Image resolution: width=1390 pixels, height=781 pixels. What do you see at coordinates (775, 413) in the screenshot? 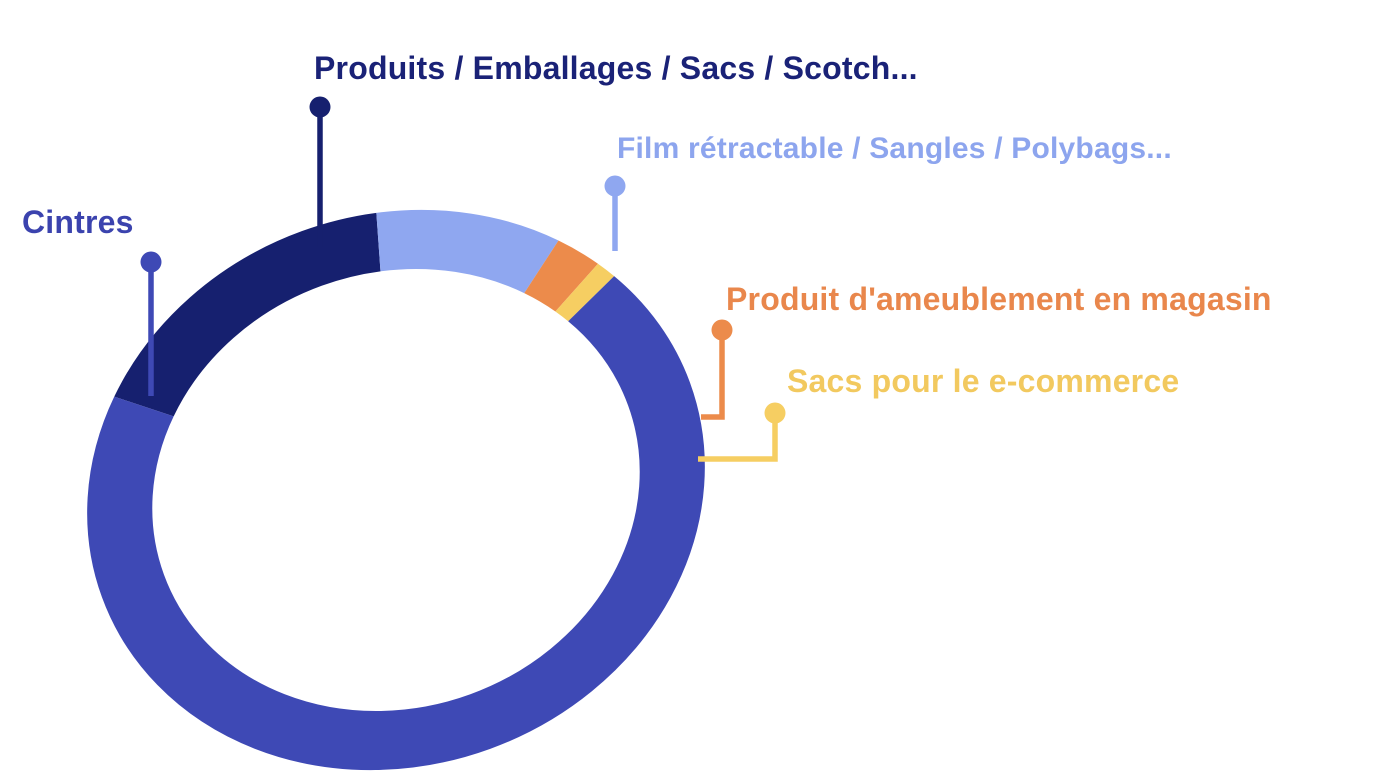
I see `sacs-callout-dot` at bounding box center [775, 413].